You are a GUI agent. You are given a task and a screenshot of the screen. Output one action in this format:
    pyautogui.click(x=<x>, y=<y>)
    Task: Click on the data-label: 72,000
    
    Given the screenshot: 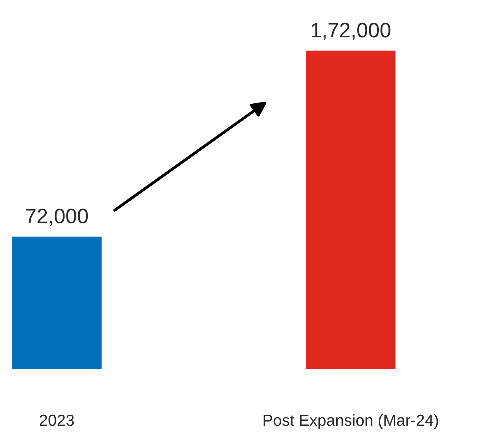 What is the action you would take?
    pyautogui.click(x=57, y=217)
    